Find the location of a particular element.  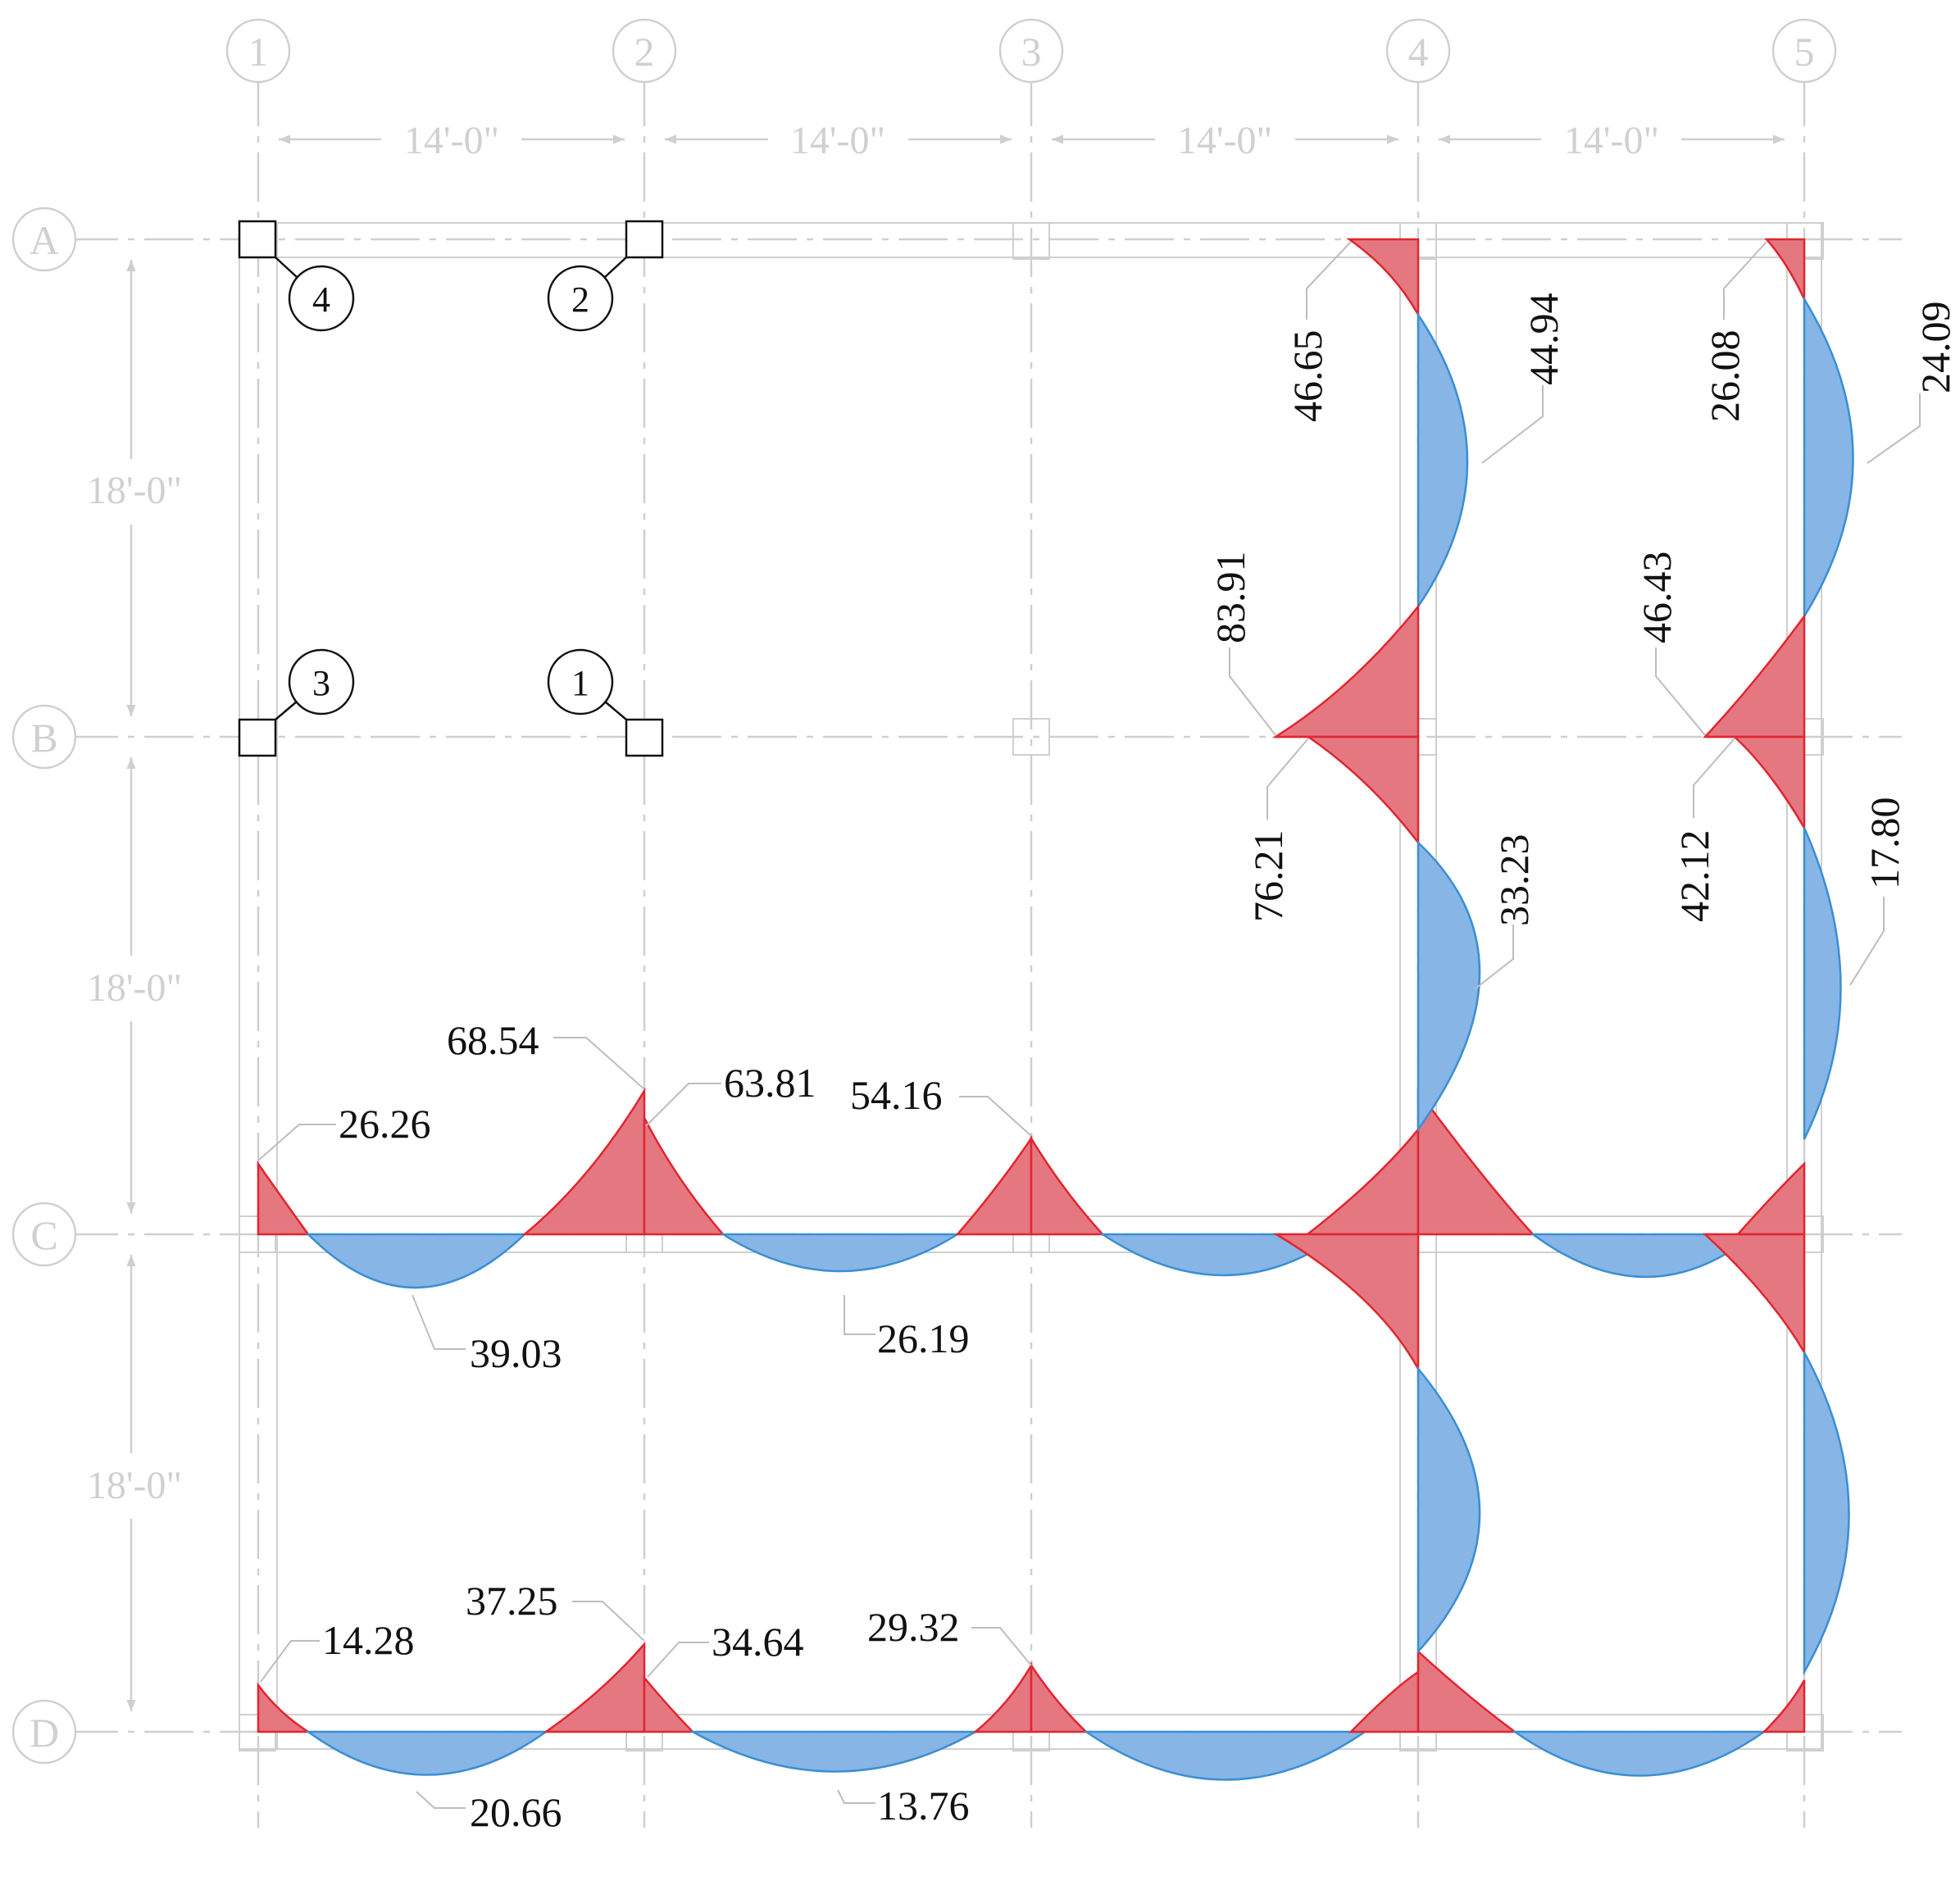

grid-bubble-row-A is located at coordinates (44, 239).